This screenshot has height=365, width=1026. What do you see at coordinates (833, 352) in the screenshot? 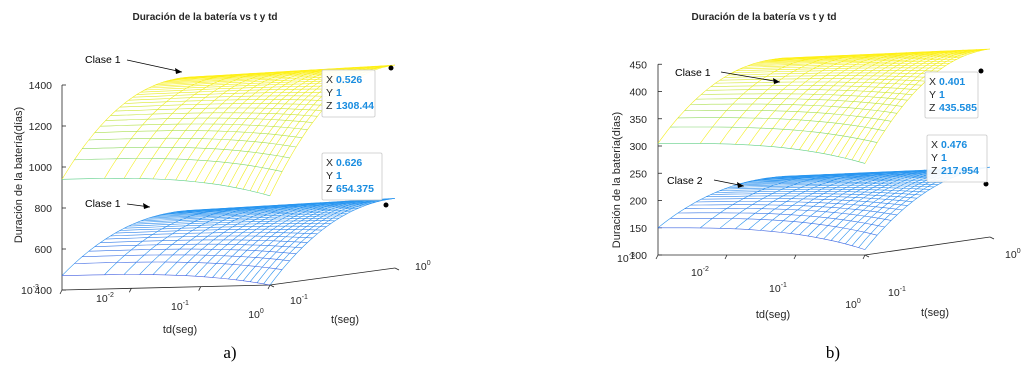
I see `panel-label: b)` at bounding box center [833, 352].